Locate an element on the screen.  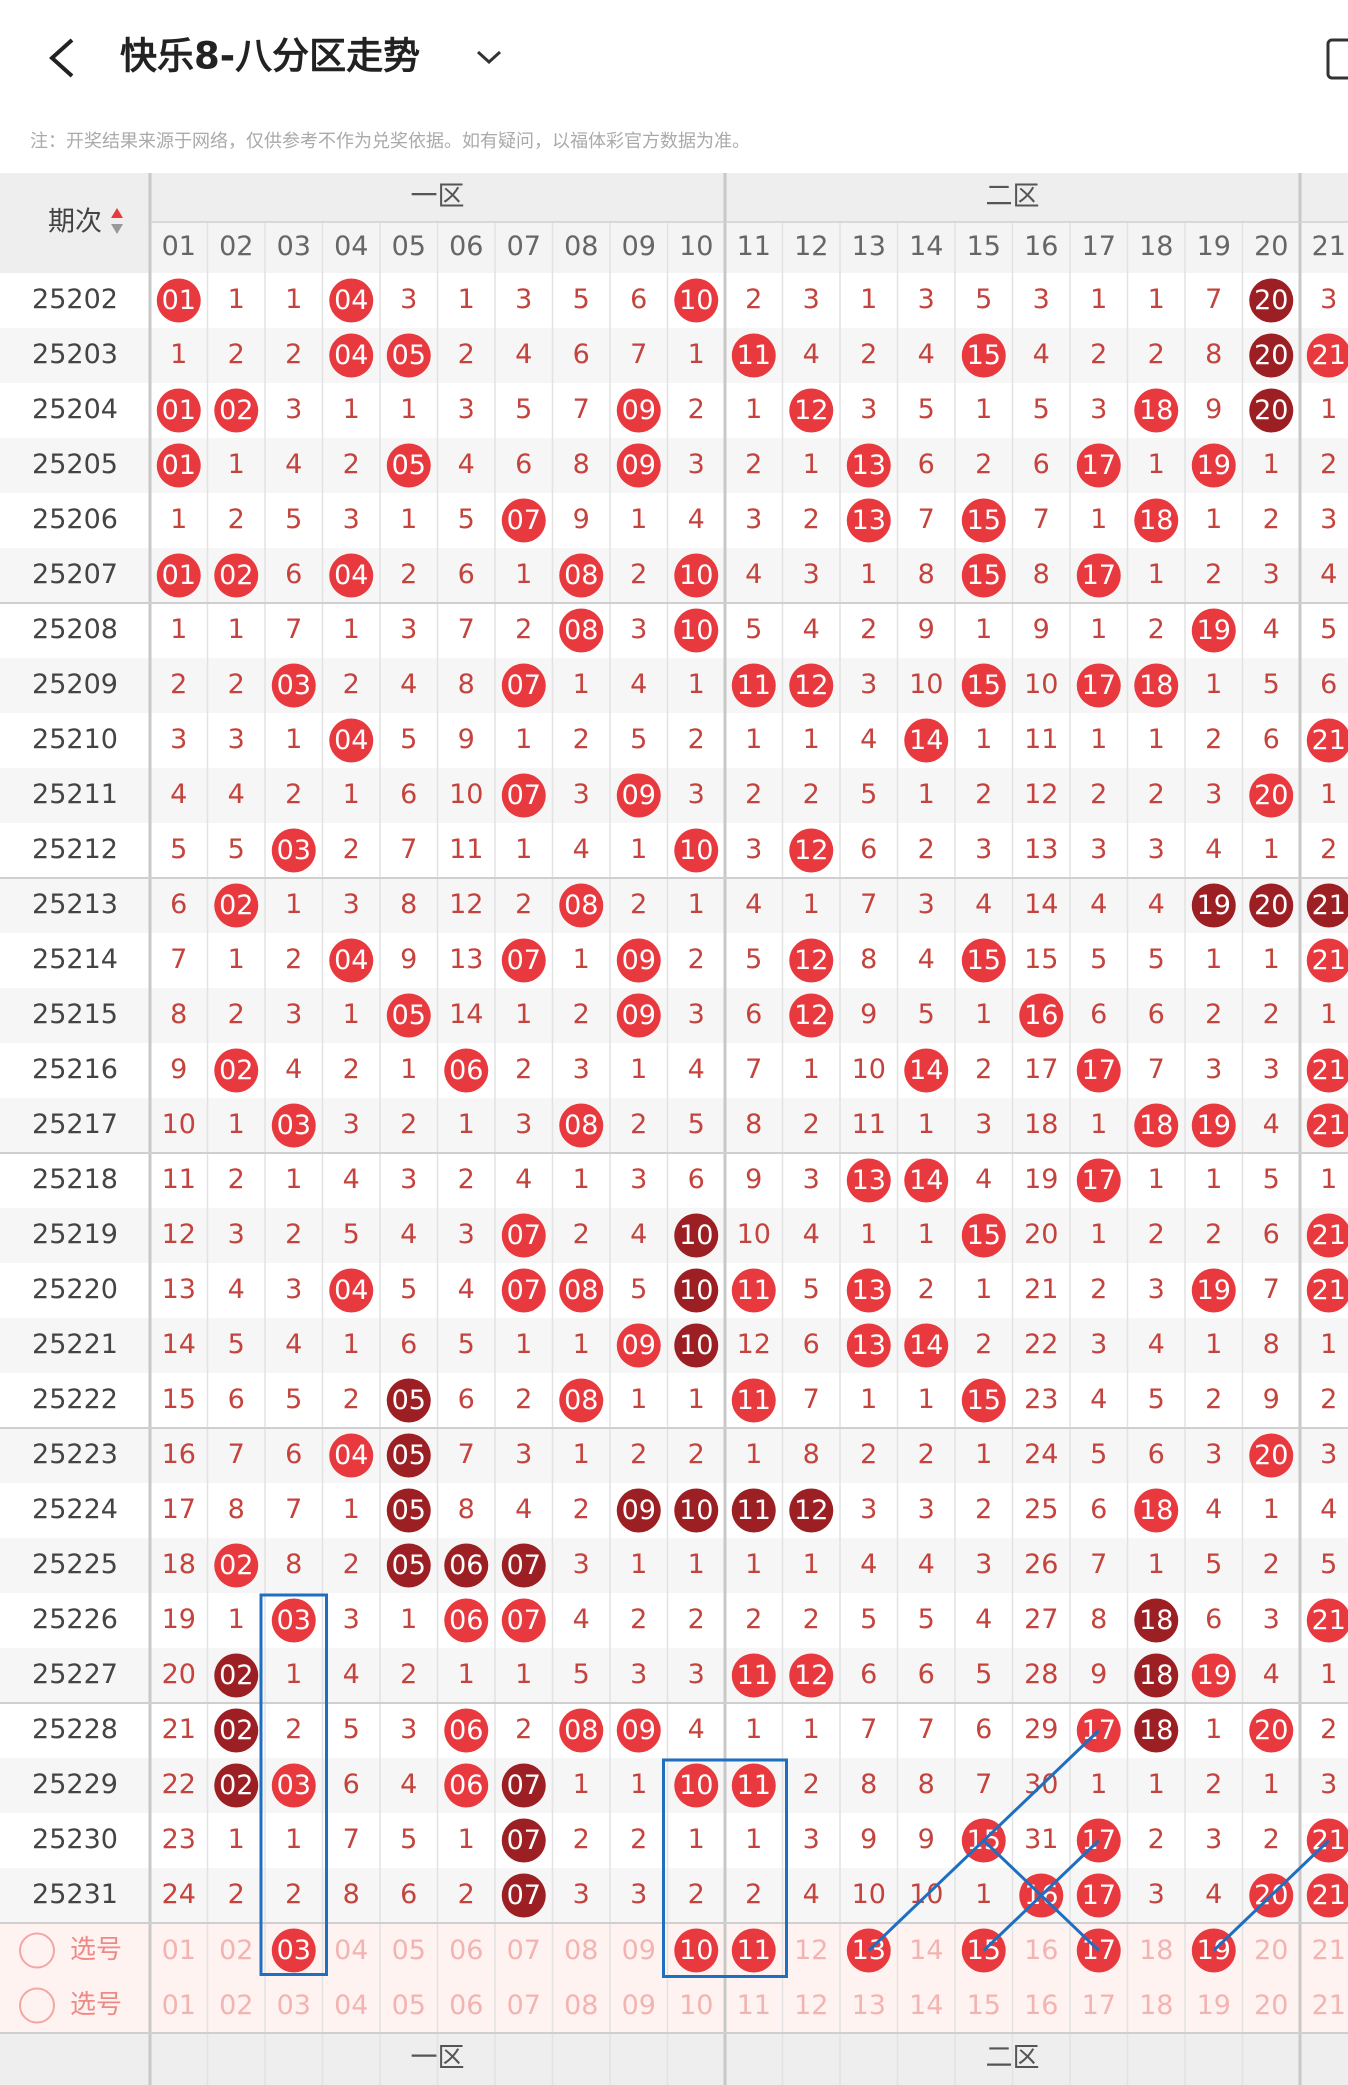
miss-count: 7 is located at coordinates (926, 519).